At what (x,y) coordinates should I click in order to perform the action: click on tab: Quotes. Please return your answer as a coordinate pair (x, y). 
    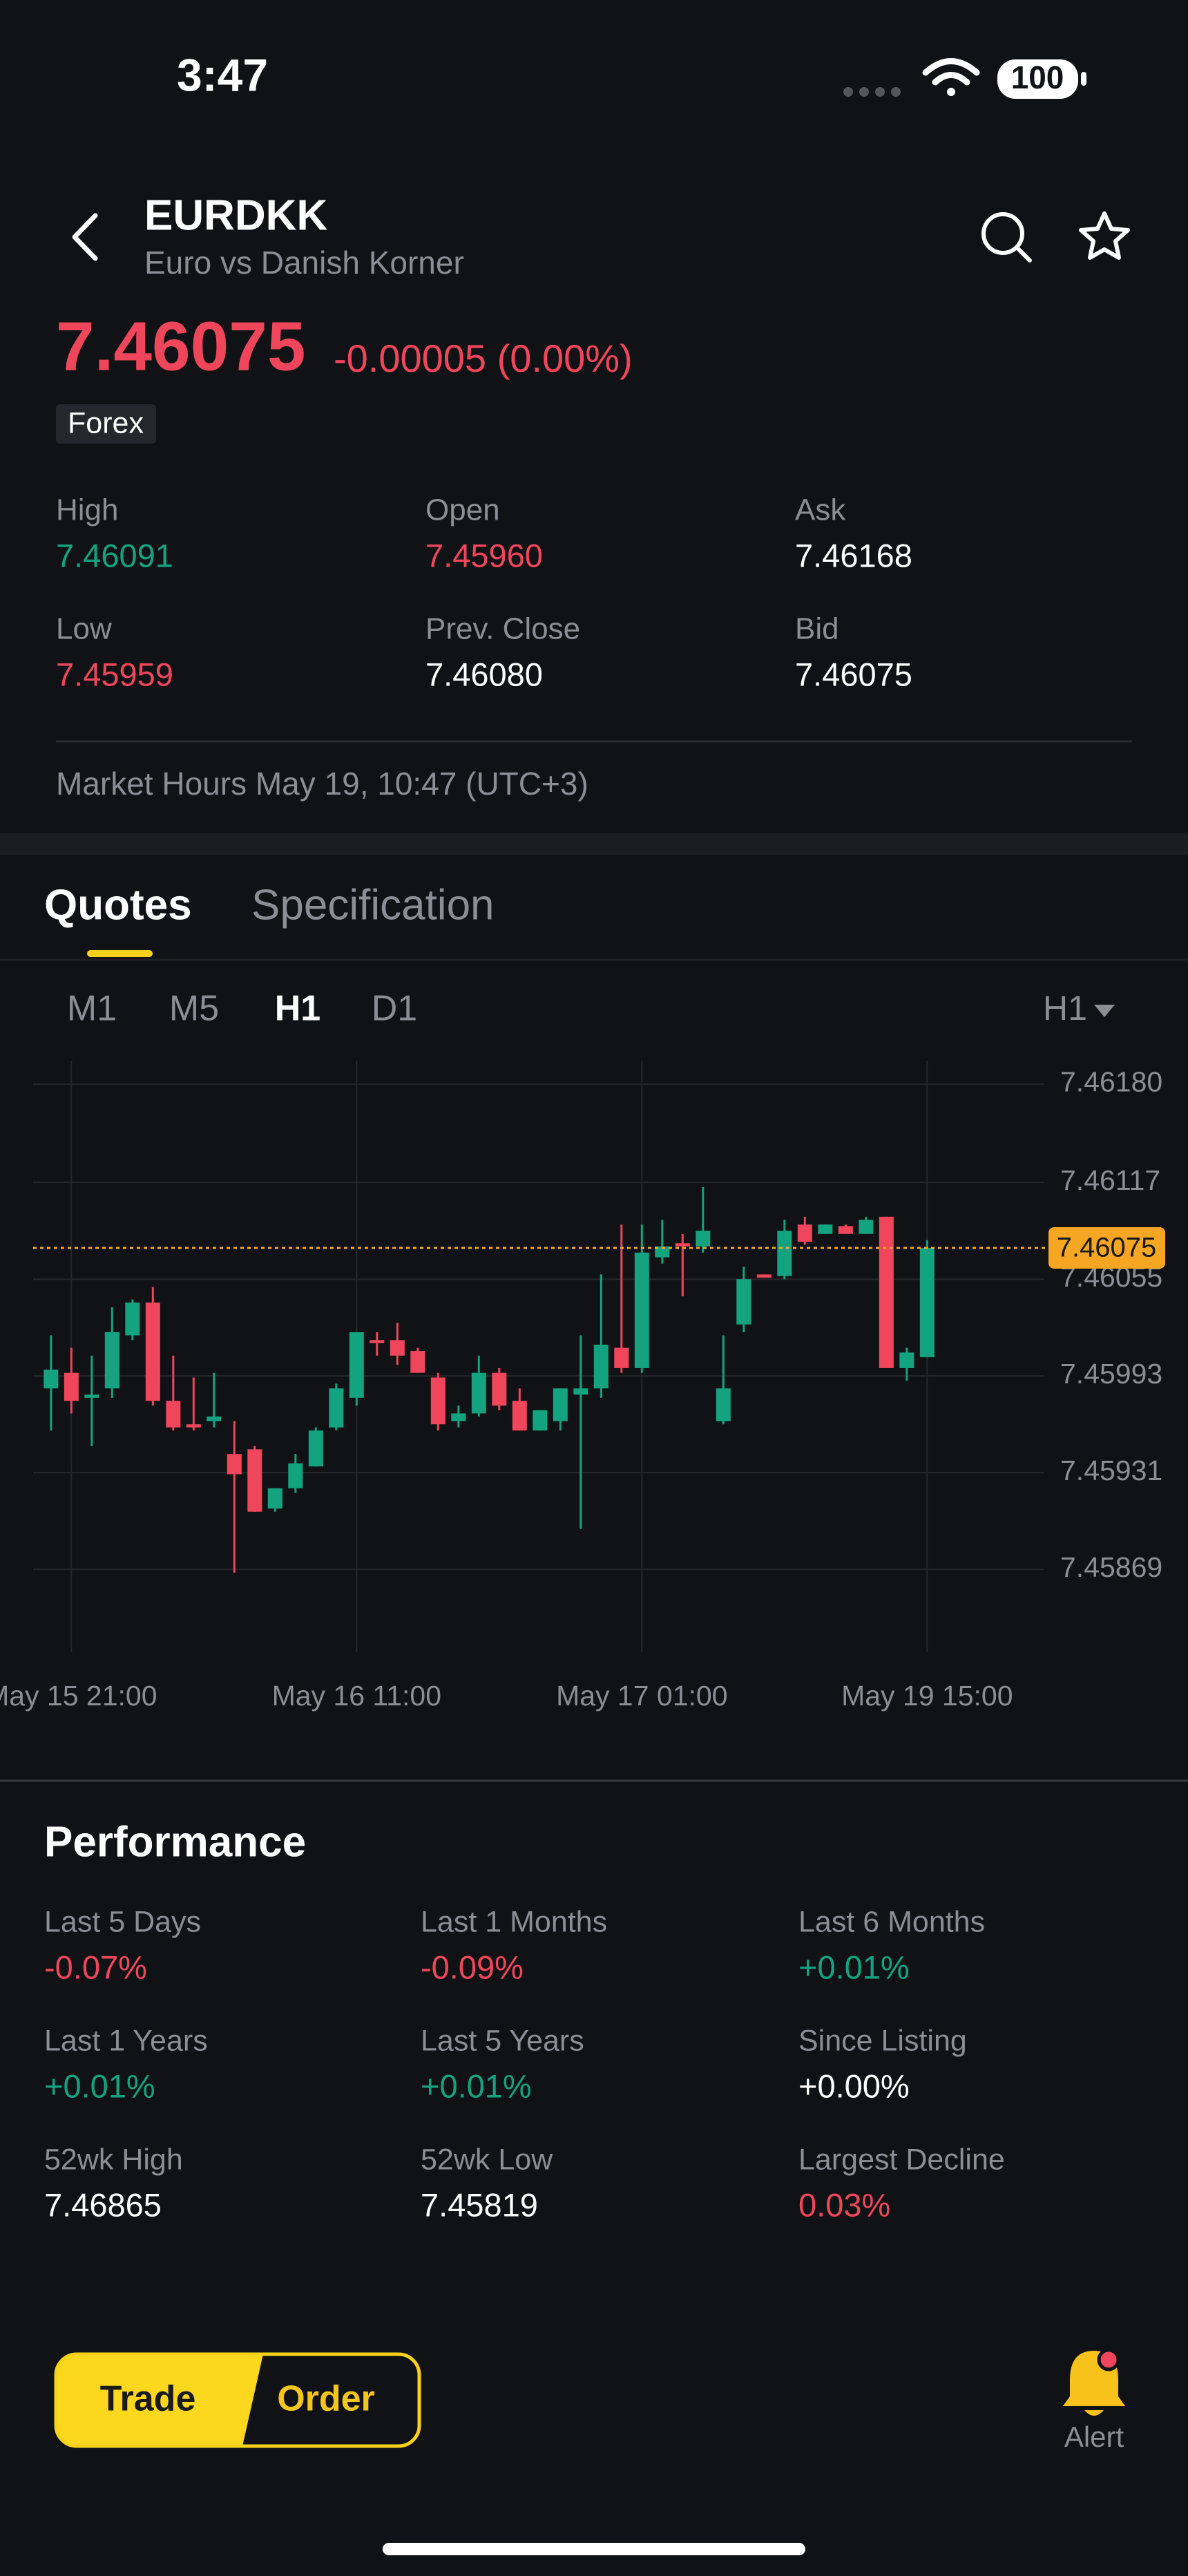
    Looking at the image, I should click on (118, 905).